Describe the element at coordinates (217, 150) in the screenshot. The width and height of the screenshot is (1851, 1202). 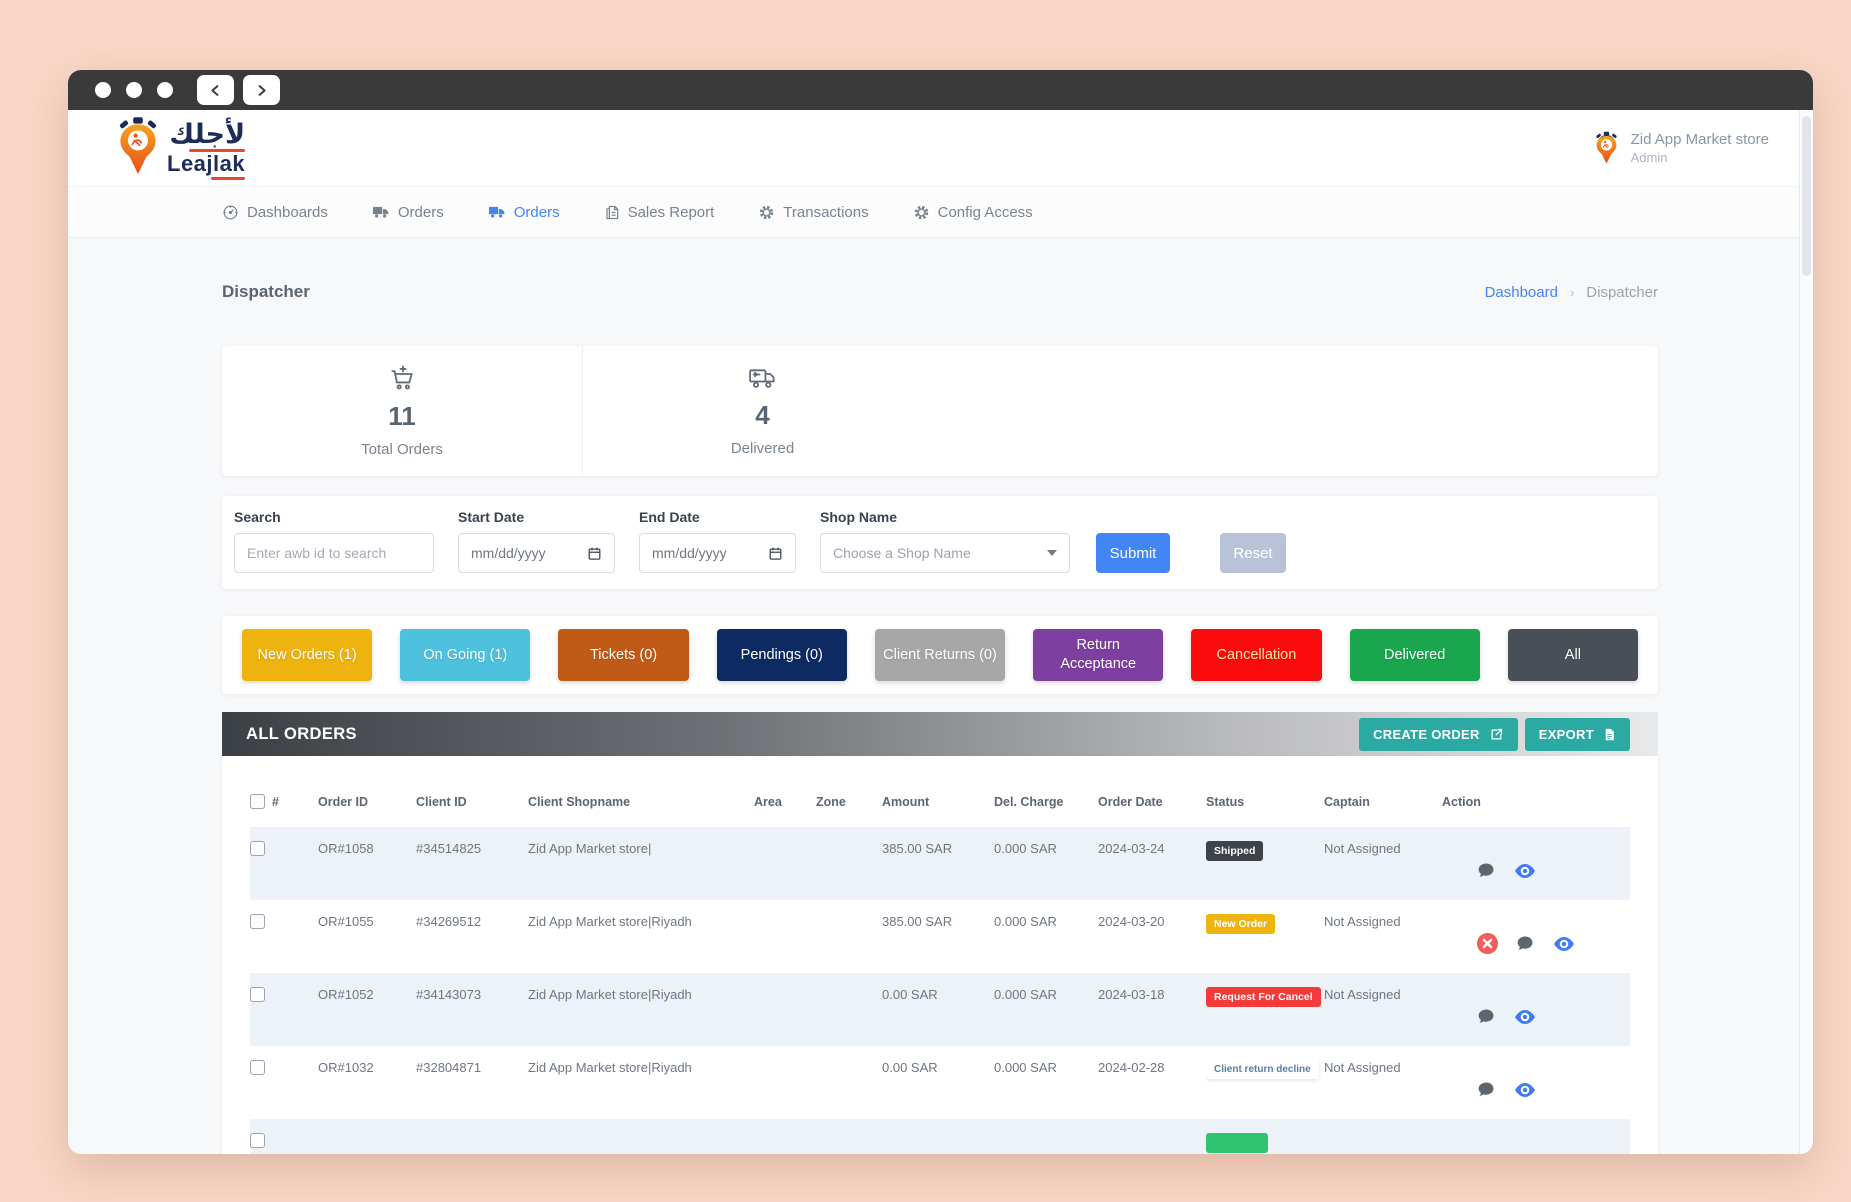
I see `brand-tagline-accent` at that location.